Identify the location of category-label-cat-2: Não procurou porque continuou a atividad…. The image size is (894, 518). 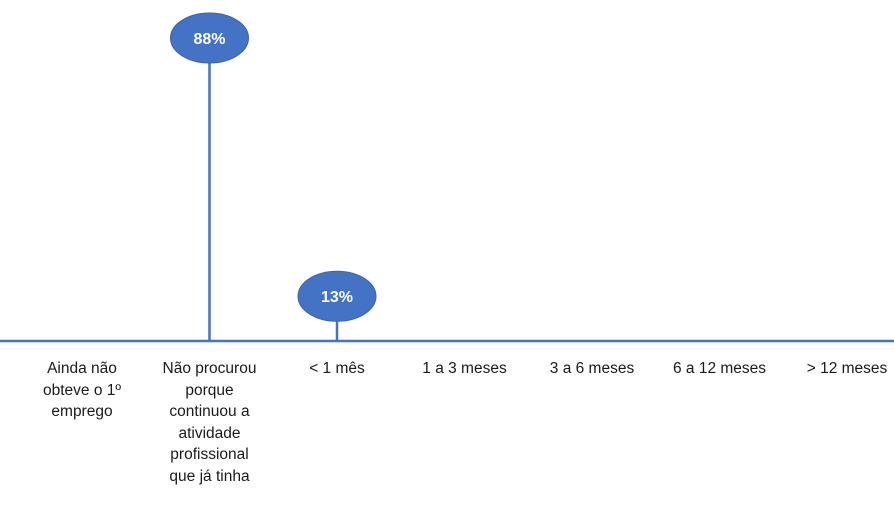
(209, 422).